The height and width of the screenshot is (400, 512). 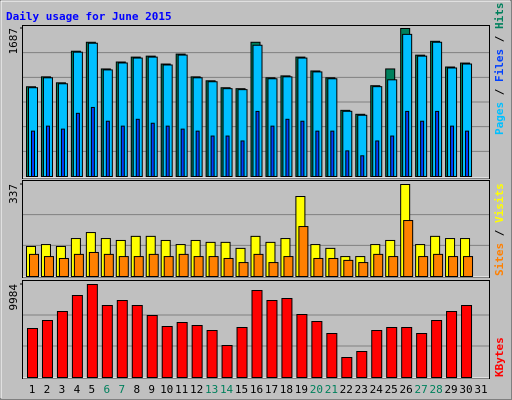 What do you see at coordinates (256, 389) in the screenshot?
I see `x-tick-label: 16` at bounding box center [256, 389].